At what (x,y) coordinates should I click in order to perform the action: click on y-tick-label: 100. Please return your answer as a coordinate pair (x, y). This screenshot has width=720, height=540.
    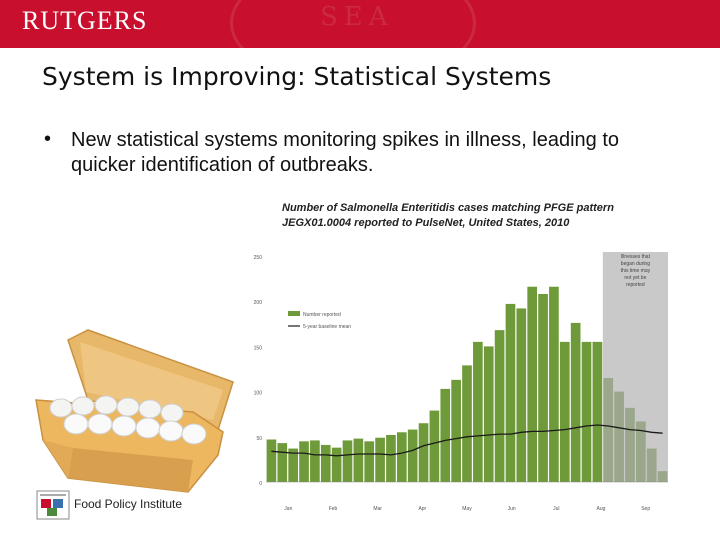
    Looking at the image, I should click on (258, 394).